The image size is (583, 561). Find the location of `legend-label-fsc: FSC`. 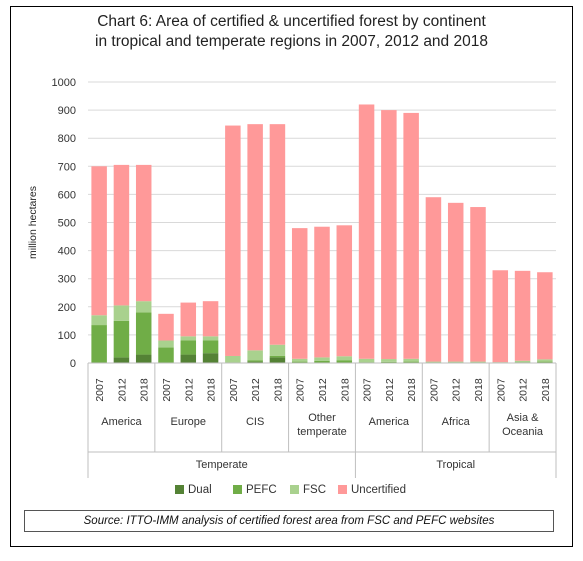

legend-label-fsc: FSC is located at coordinates (314, 490).